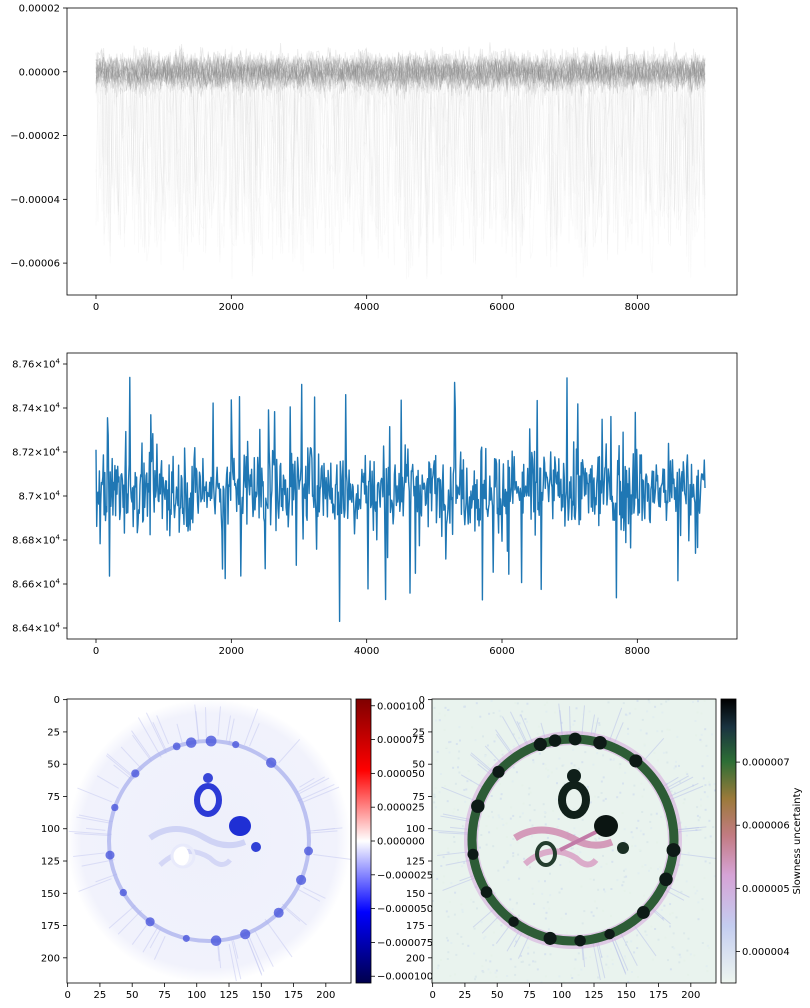 The height and width of the screenshot is (1008, 810). Describe the element at coordinates (763, 858) in the screenshot. I see `colorbar-2-ticks: 0.000007 0.000006 0.000005 0.000004` at that location.